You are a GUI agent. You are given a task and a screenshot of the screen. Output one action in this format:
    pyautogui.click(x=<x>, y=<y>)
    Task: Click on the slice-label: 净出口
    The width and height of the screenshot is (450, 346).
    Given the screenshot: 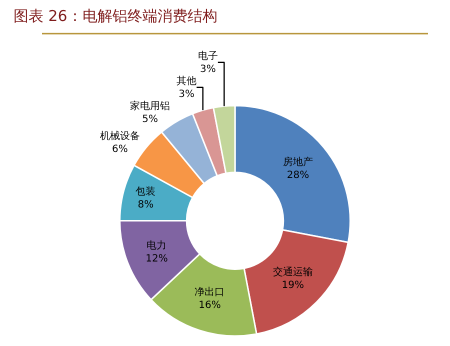 What is the action you would take?
    pyautogui.click(x=209, y=292)
    